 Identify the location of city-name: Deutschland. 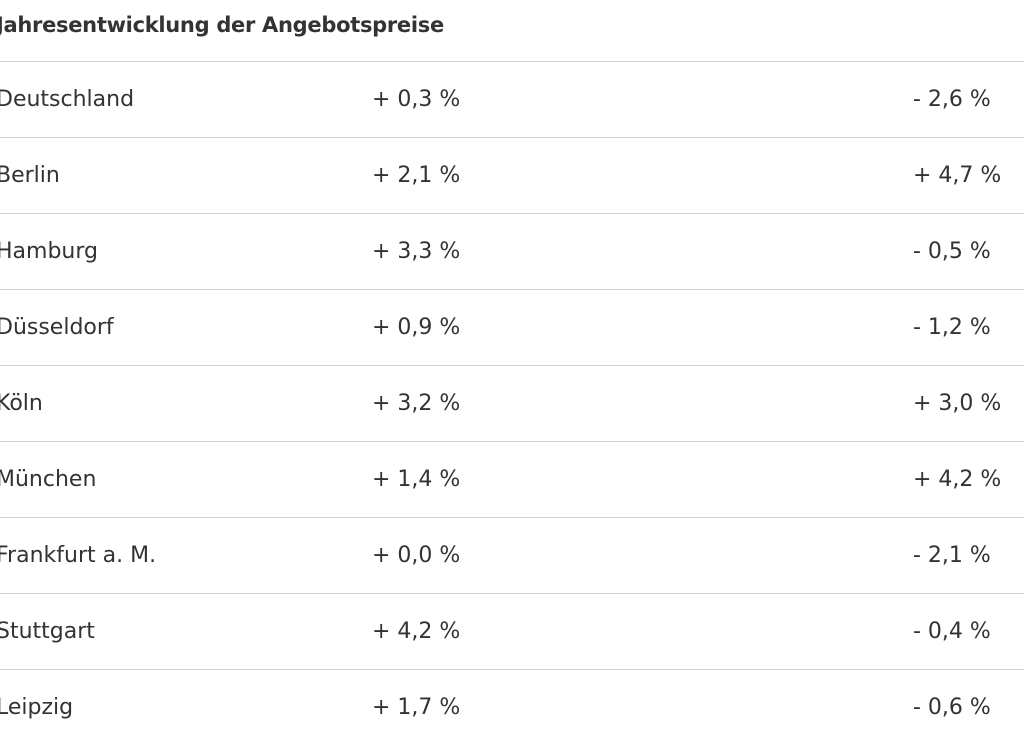
(67, 99).